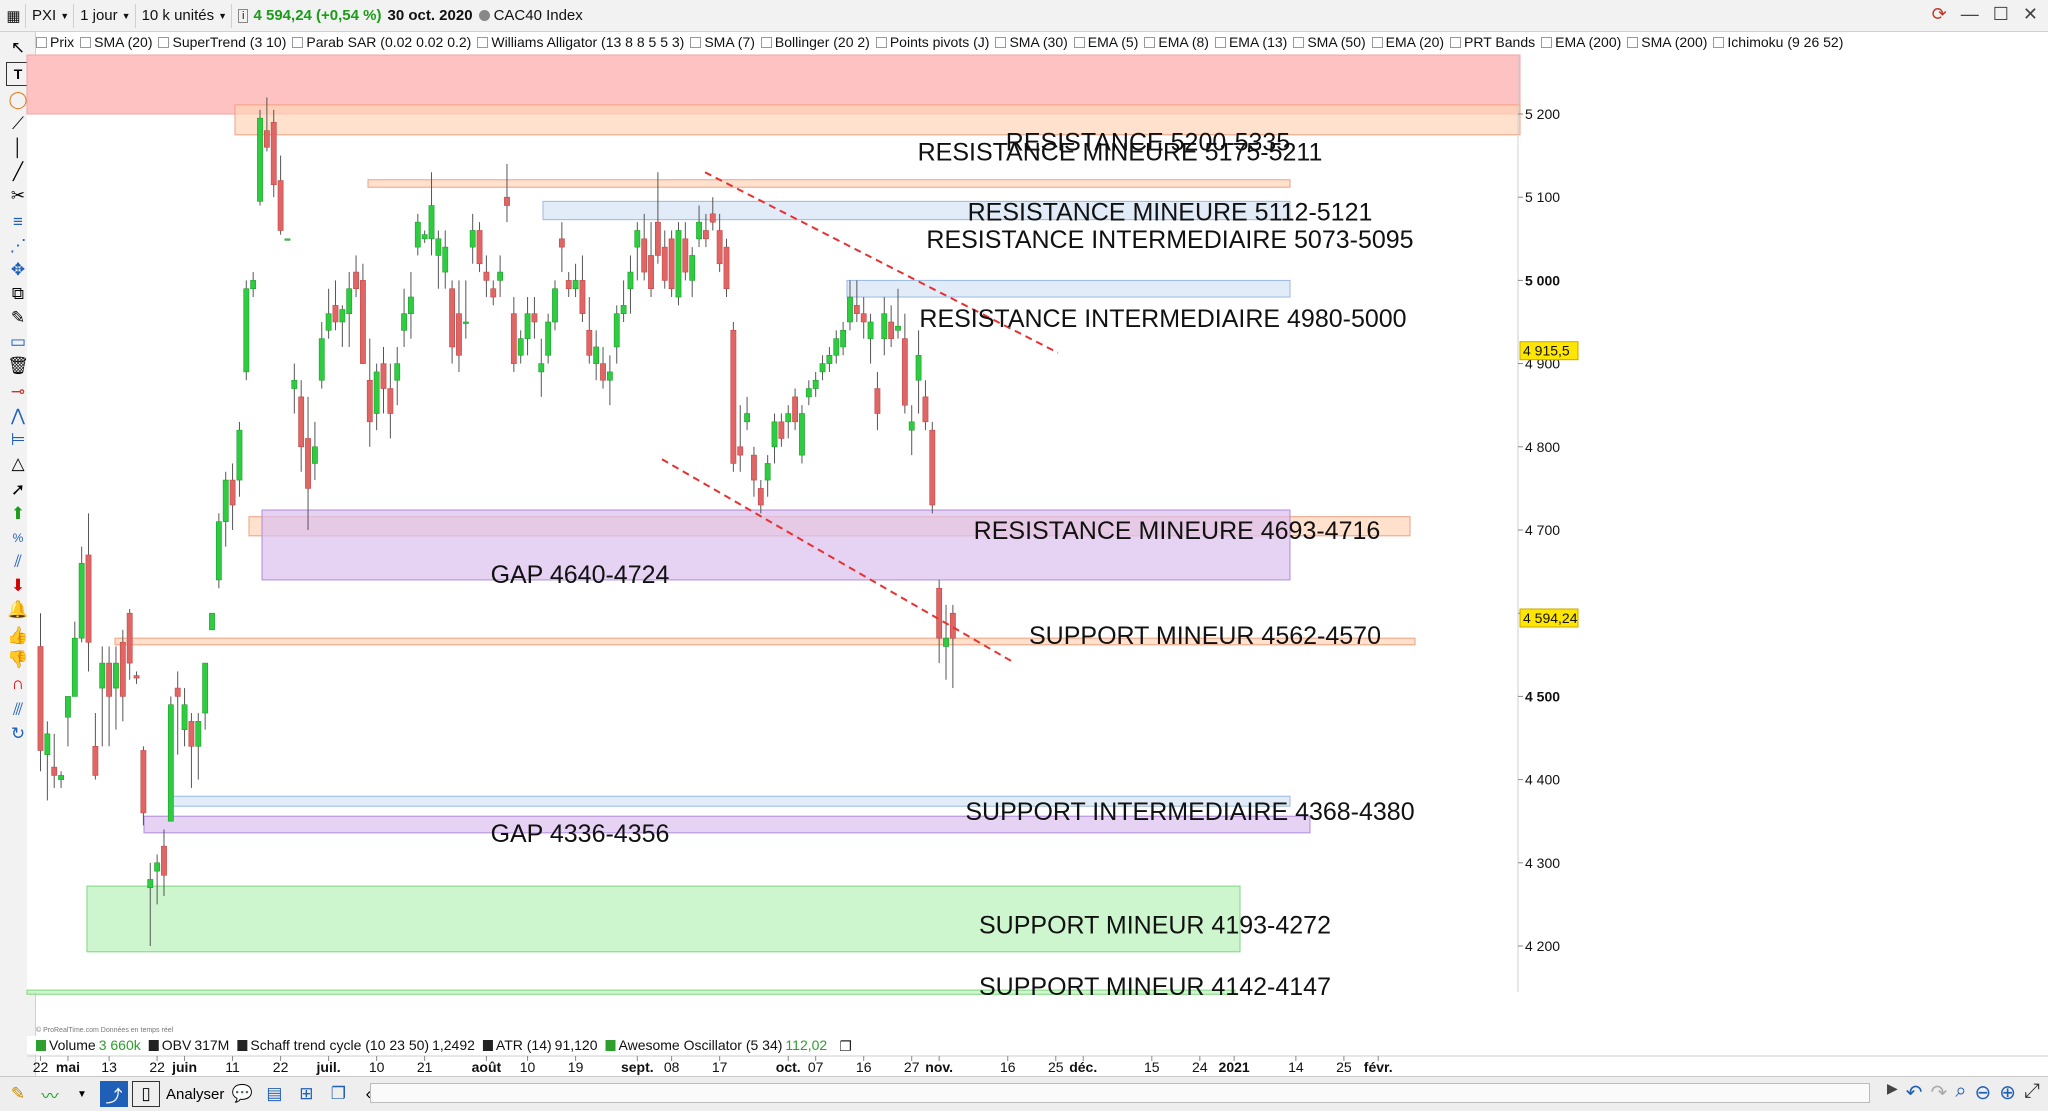  I want to click on indicator-toggle: SMA (7), so click(722, 42).